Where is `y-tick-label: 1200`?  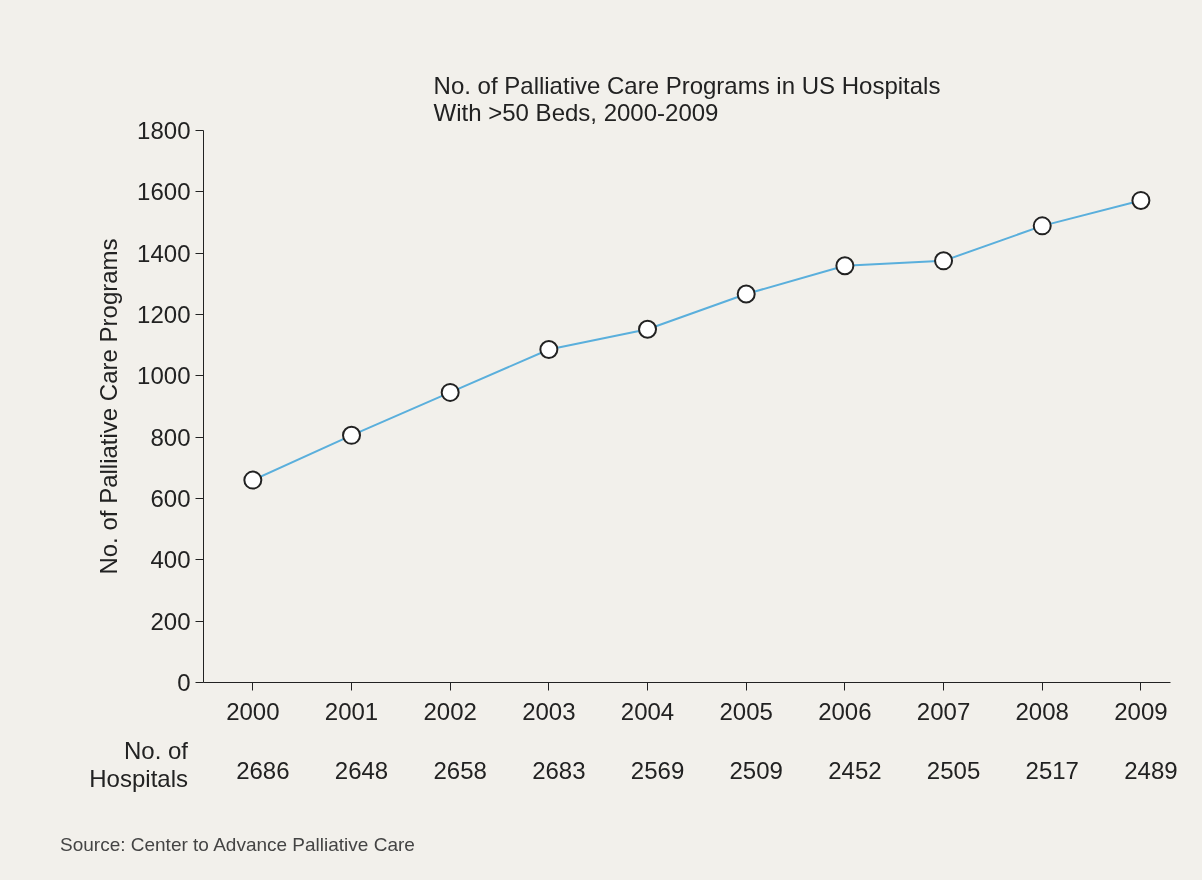
y-tick-label: 1200 is located at coordinates (164, 314).